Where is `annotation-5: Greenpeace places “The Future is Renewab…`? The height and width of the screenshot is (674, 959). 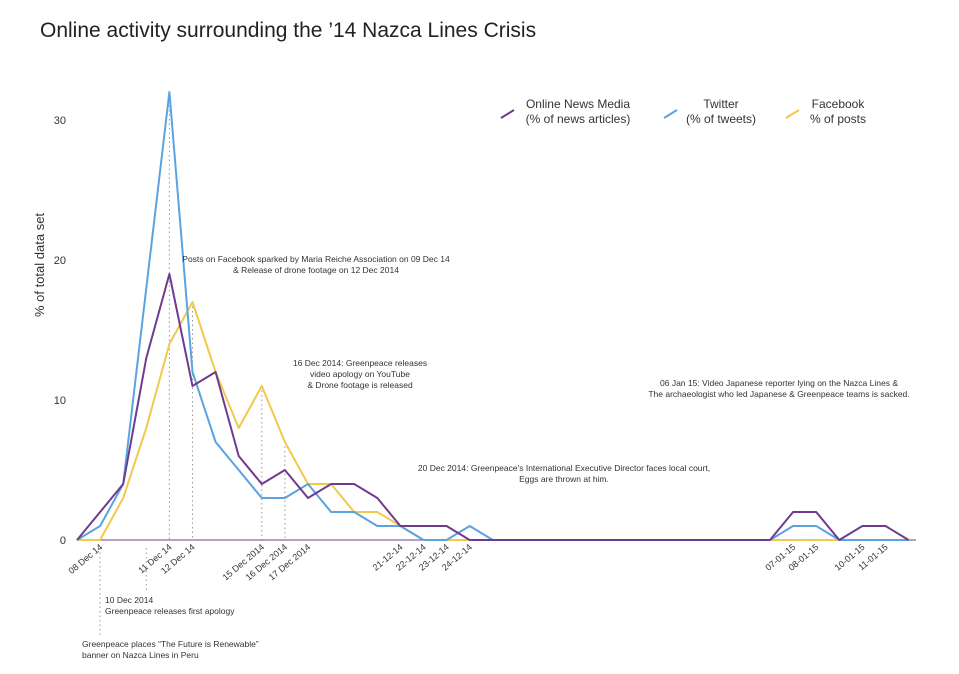
annotation-5: Greenpeace places “The Future is Renewab… is located at coordinates (170, 649).